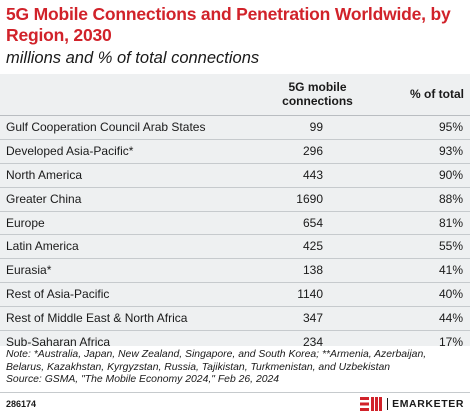 The height and width of the screenshot is (415, 470). Describe the element at coordinates (428, 404) in the screenshot. I see `brand-name: EMARKETER` at that location.